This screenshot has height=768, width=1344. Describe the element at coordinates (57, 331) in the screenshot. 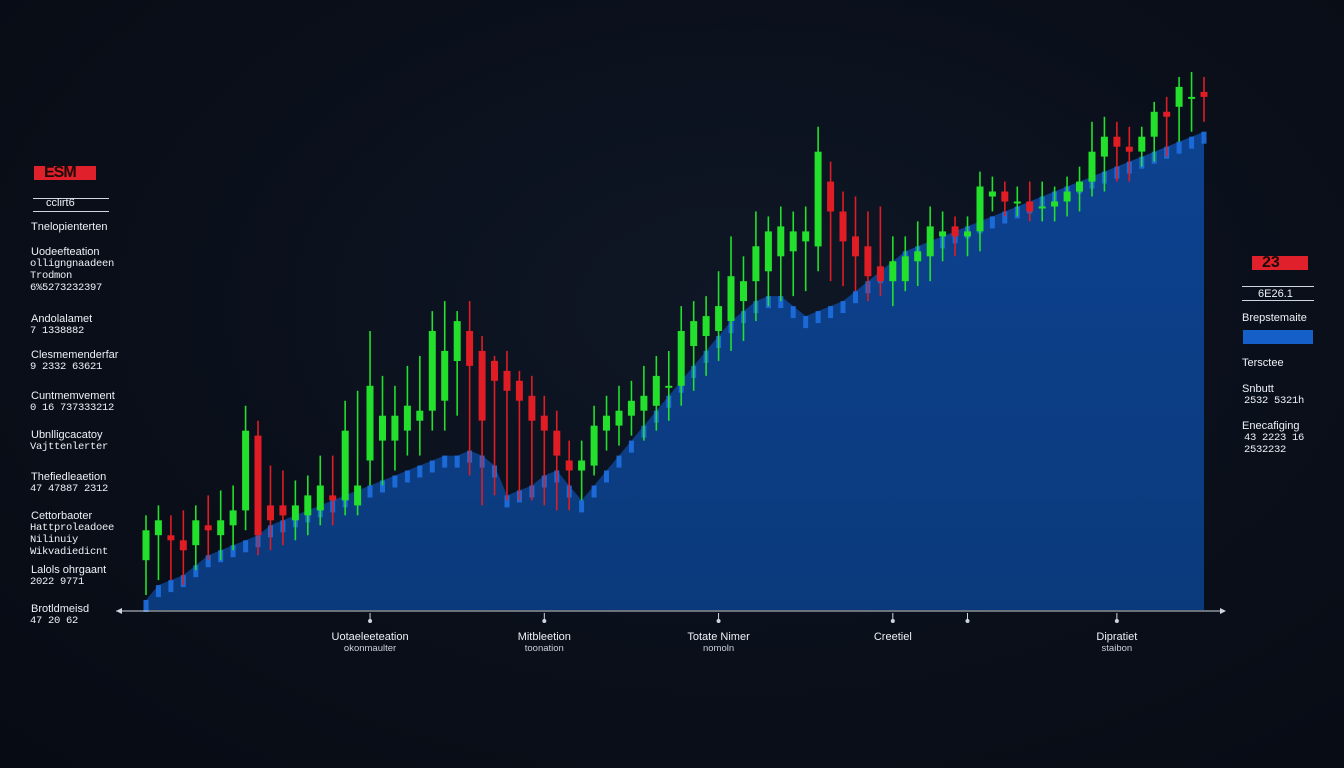

I see `left-entry-value: 7 1338882` at that location.